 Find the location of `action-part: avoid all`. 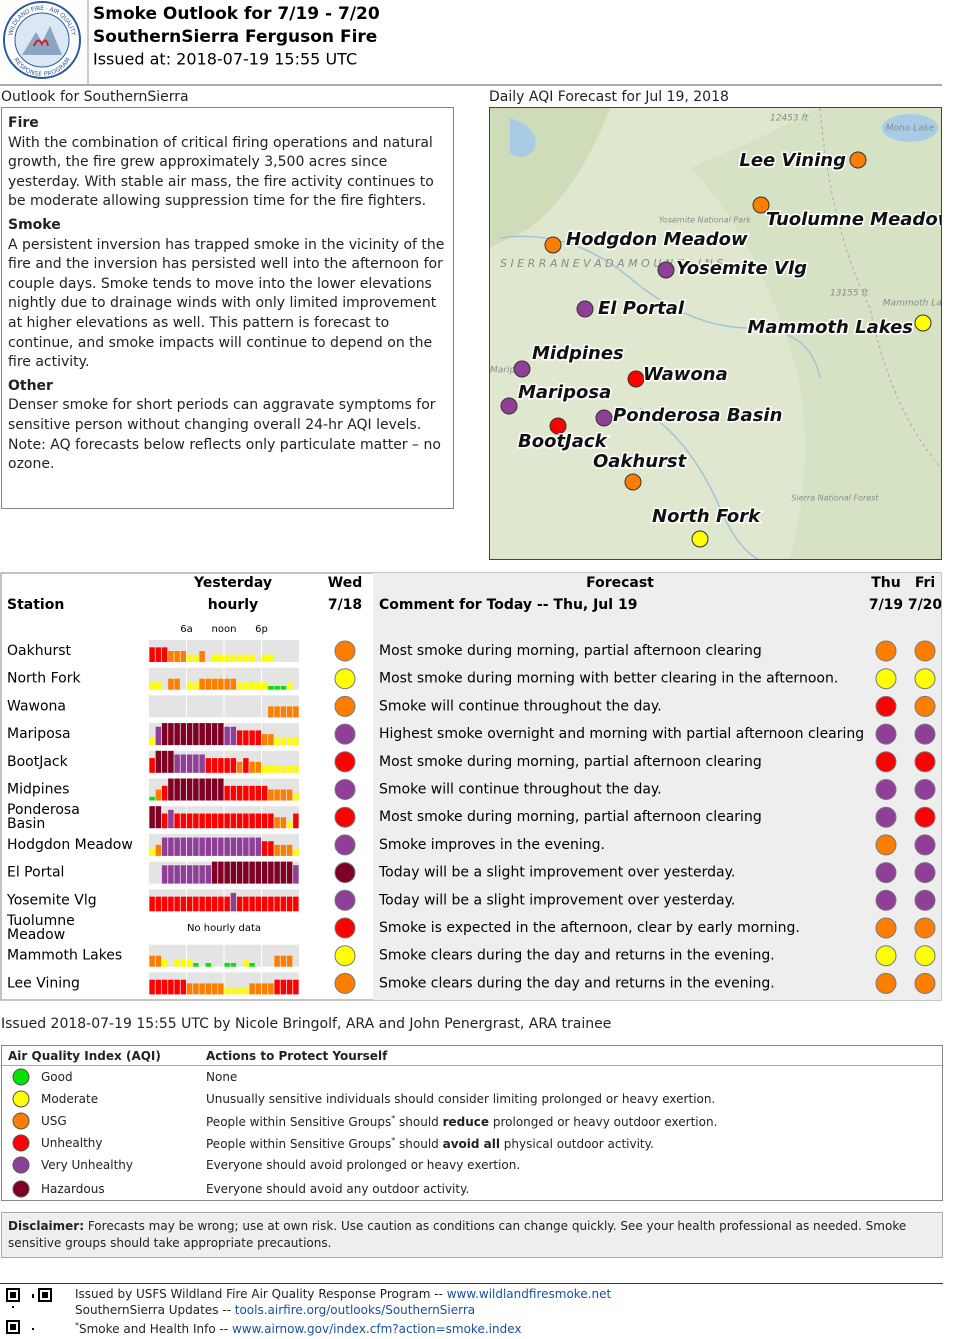

action-part: avoid all is located at coordinates (471, 1144).